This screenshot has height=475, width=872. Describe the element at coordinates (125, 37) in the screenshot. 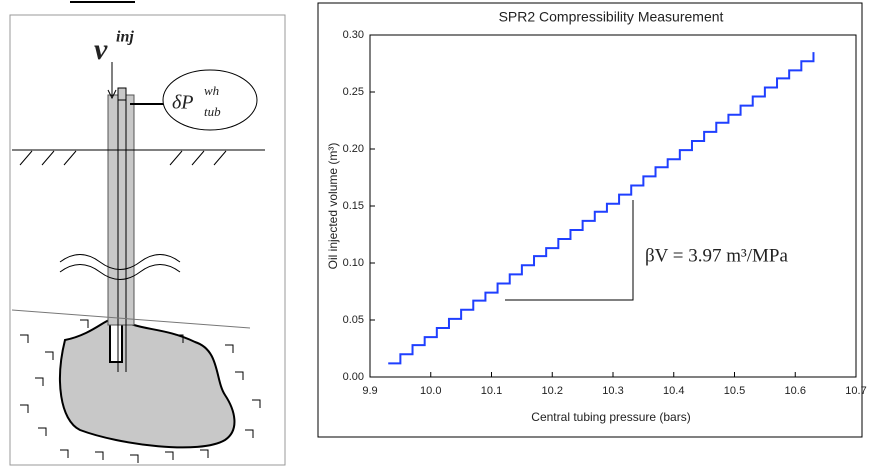

I see `inj-sup: inj` at that location.